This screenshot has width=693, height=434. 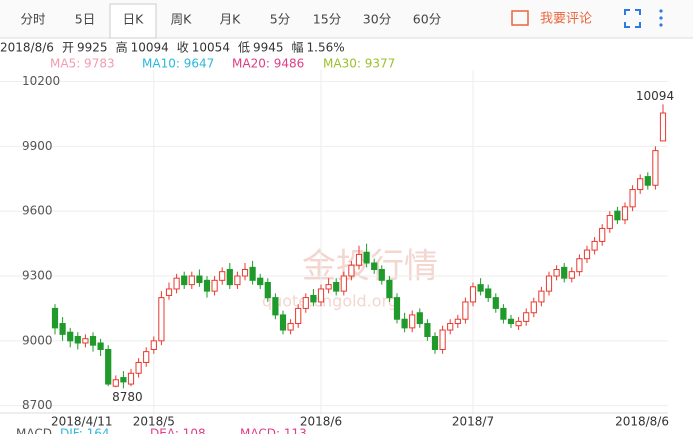 I want to click on tab: 5日, so click(x=85, y=19).